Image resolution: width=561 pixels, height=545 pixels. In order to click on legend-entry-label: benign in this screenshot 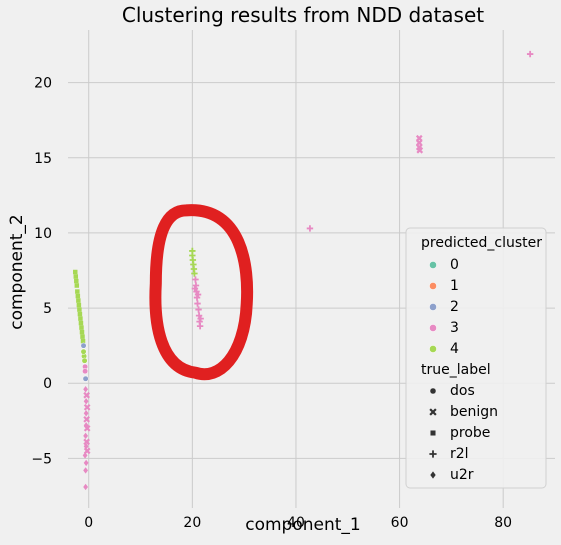, I will do `click(474, 412)`.